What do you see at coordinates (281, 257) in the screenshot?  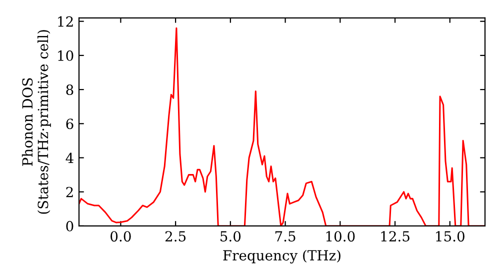 I see `x-axis-title: Frequency (THz)` at bounding box center [281, 257].